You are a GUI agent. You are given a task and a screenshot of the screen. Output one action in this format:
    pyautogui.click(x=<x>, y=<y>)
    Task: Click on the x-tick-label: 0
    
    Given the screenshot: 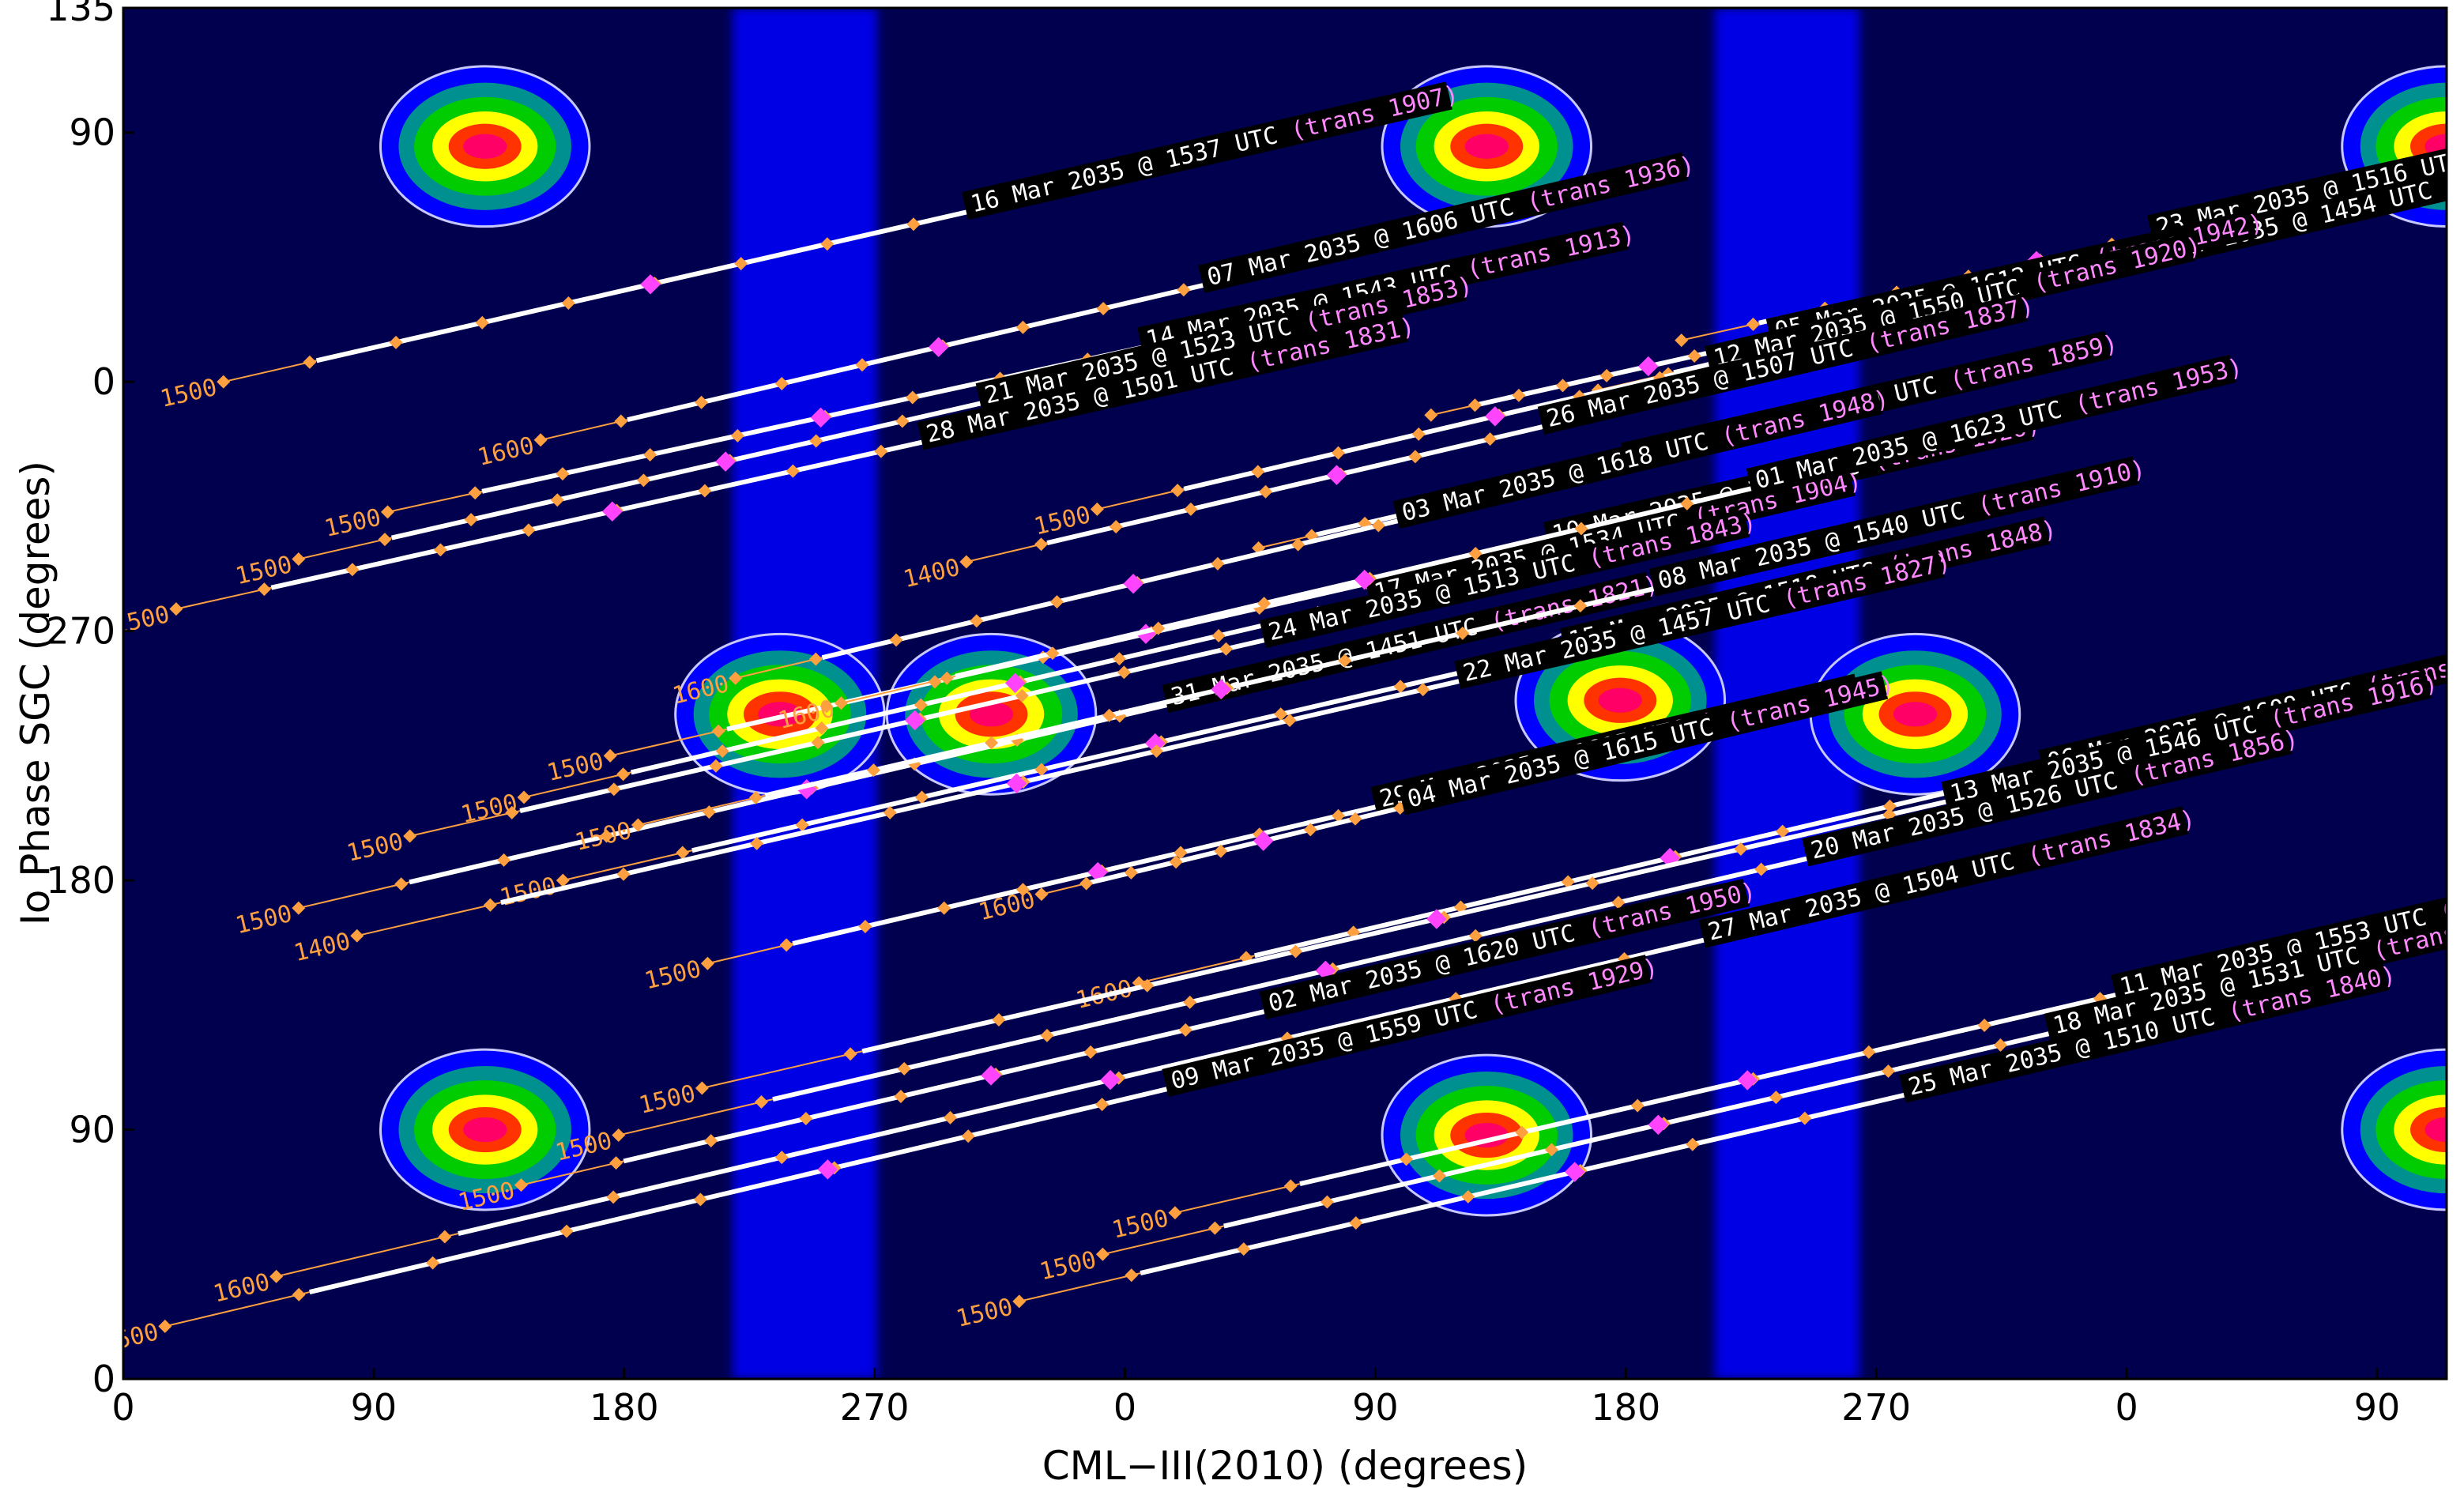 What is the action you would take?
    pyautogui.click(x=2126, y=1407)
    